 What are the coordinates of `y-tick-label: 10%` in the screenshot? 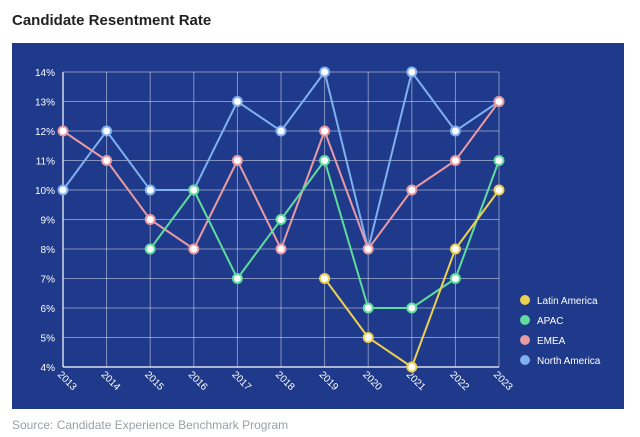 It's located at (45, 191).